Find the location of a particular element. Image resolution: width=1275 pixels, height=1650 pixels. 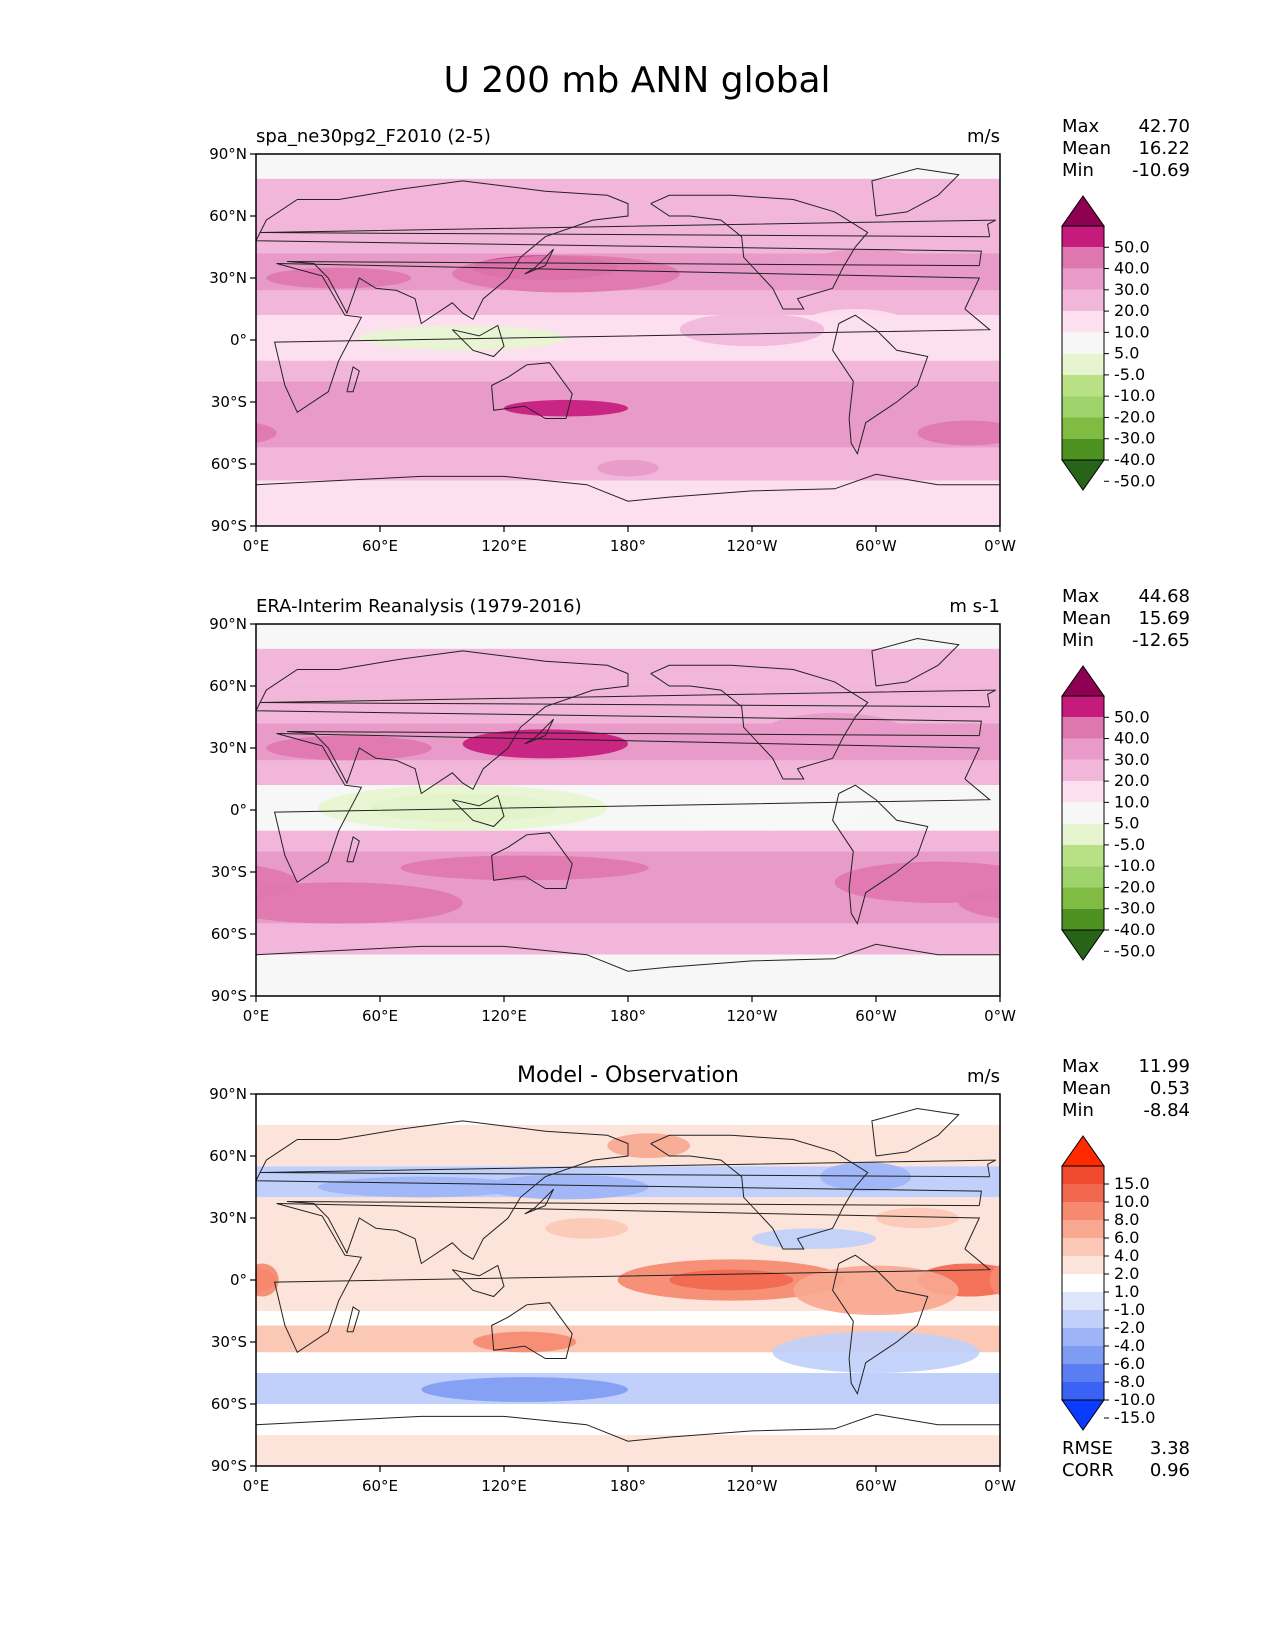

colorbar-tick-label: 4.0 is located at coordinates (1126, 1255).